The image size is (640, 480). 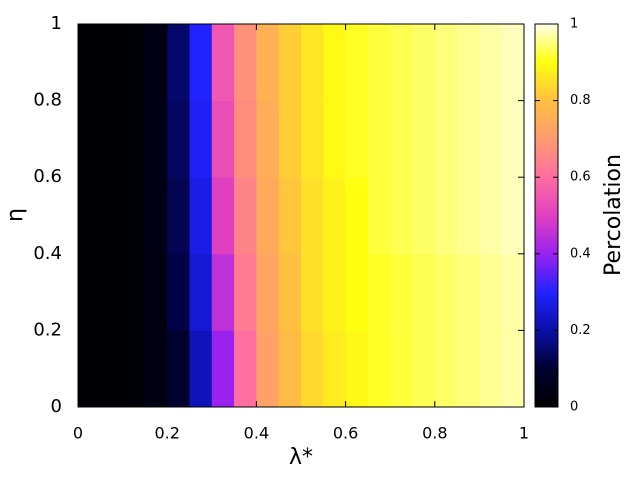 What do you see at coordinates (47, 176) in the screenshot?
I see `y-tick-label: 0.6` at bounding box center [47, 176].